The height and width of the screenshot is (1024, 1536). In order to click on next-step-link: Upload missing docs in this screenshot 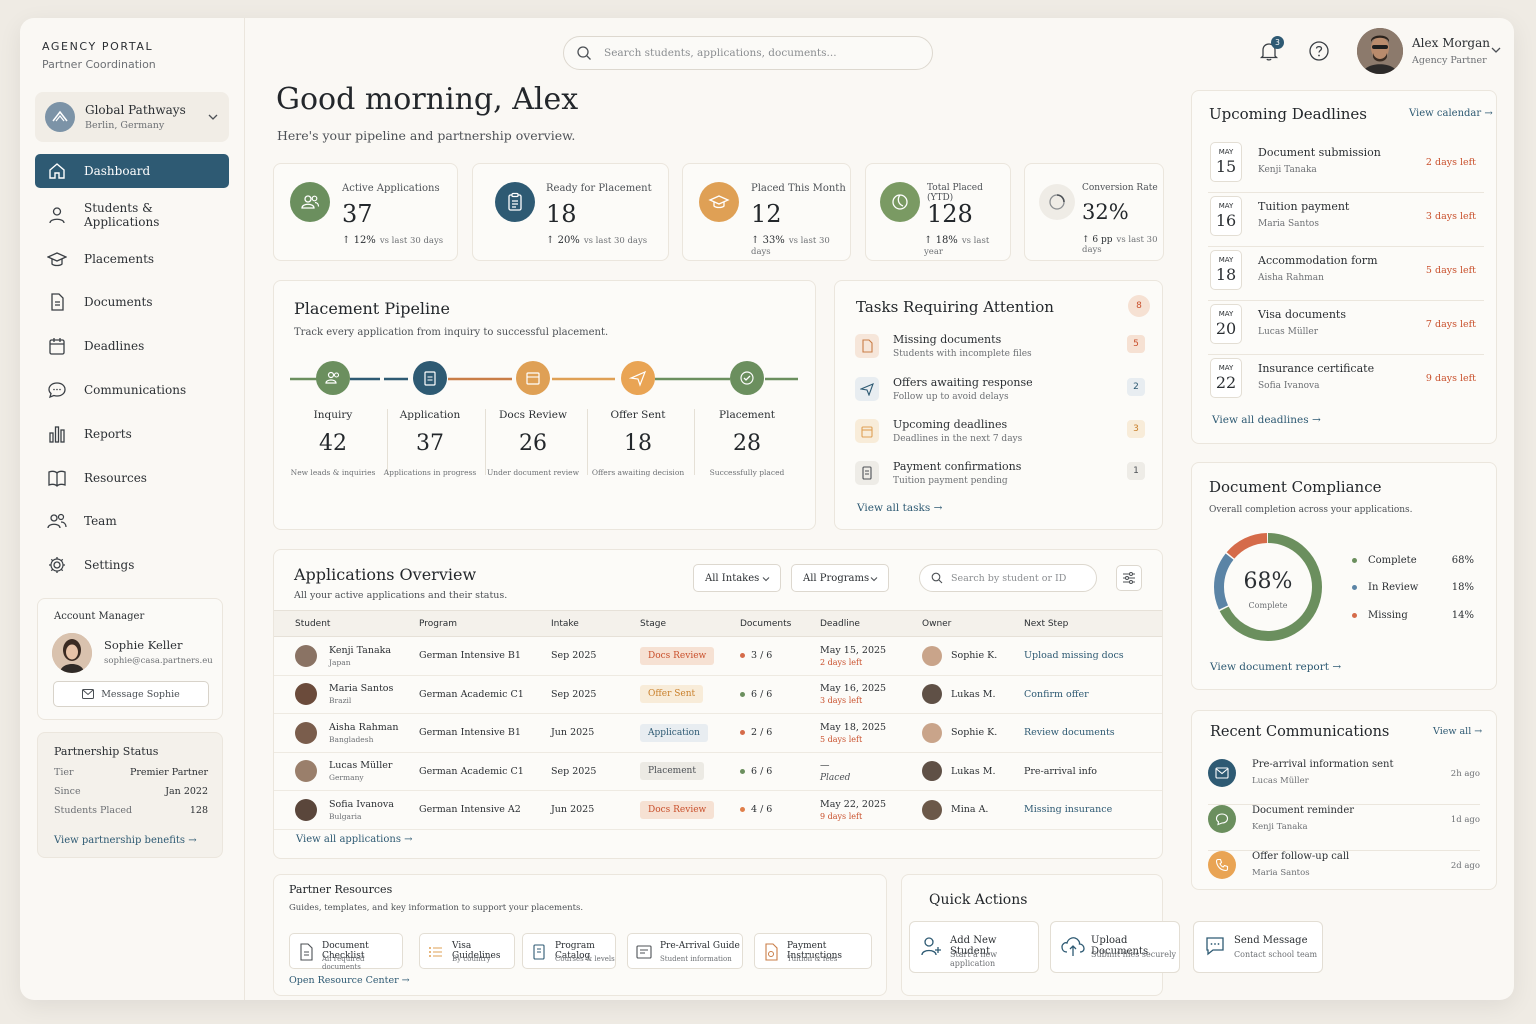, I will do `click(1093, 656)`.